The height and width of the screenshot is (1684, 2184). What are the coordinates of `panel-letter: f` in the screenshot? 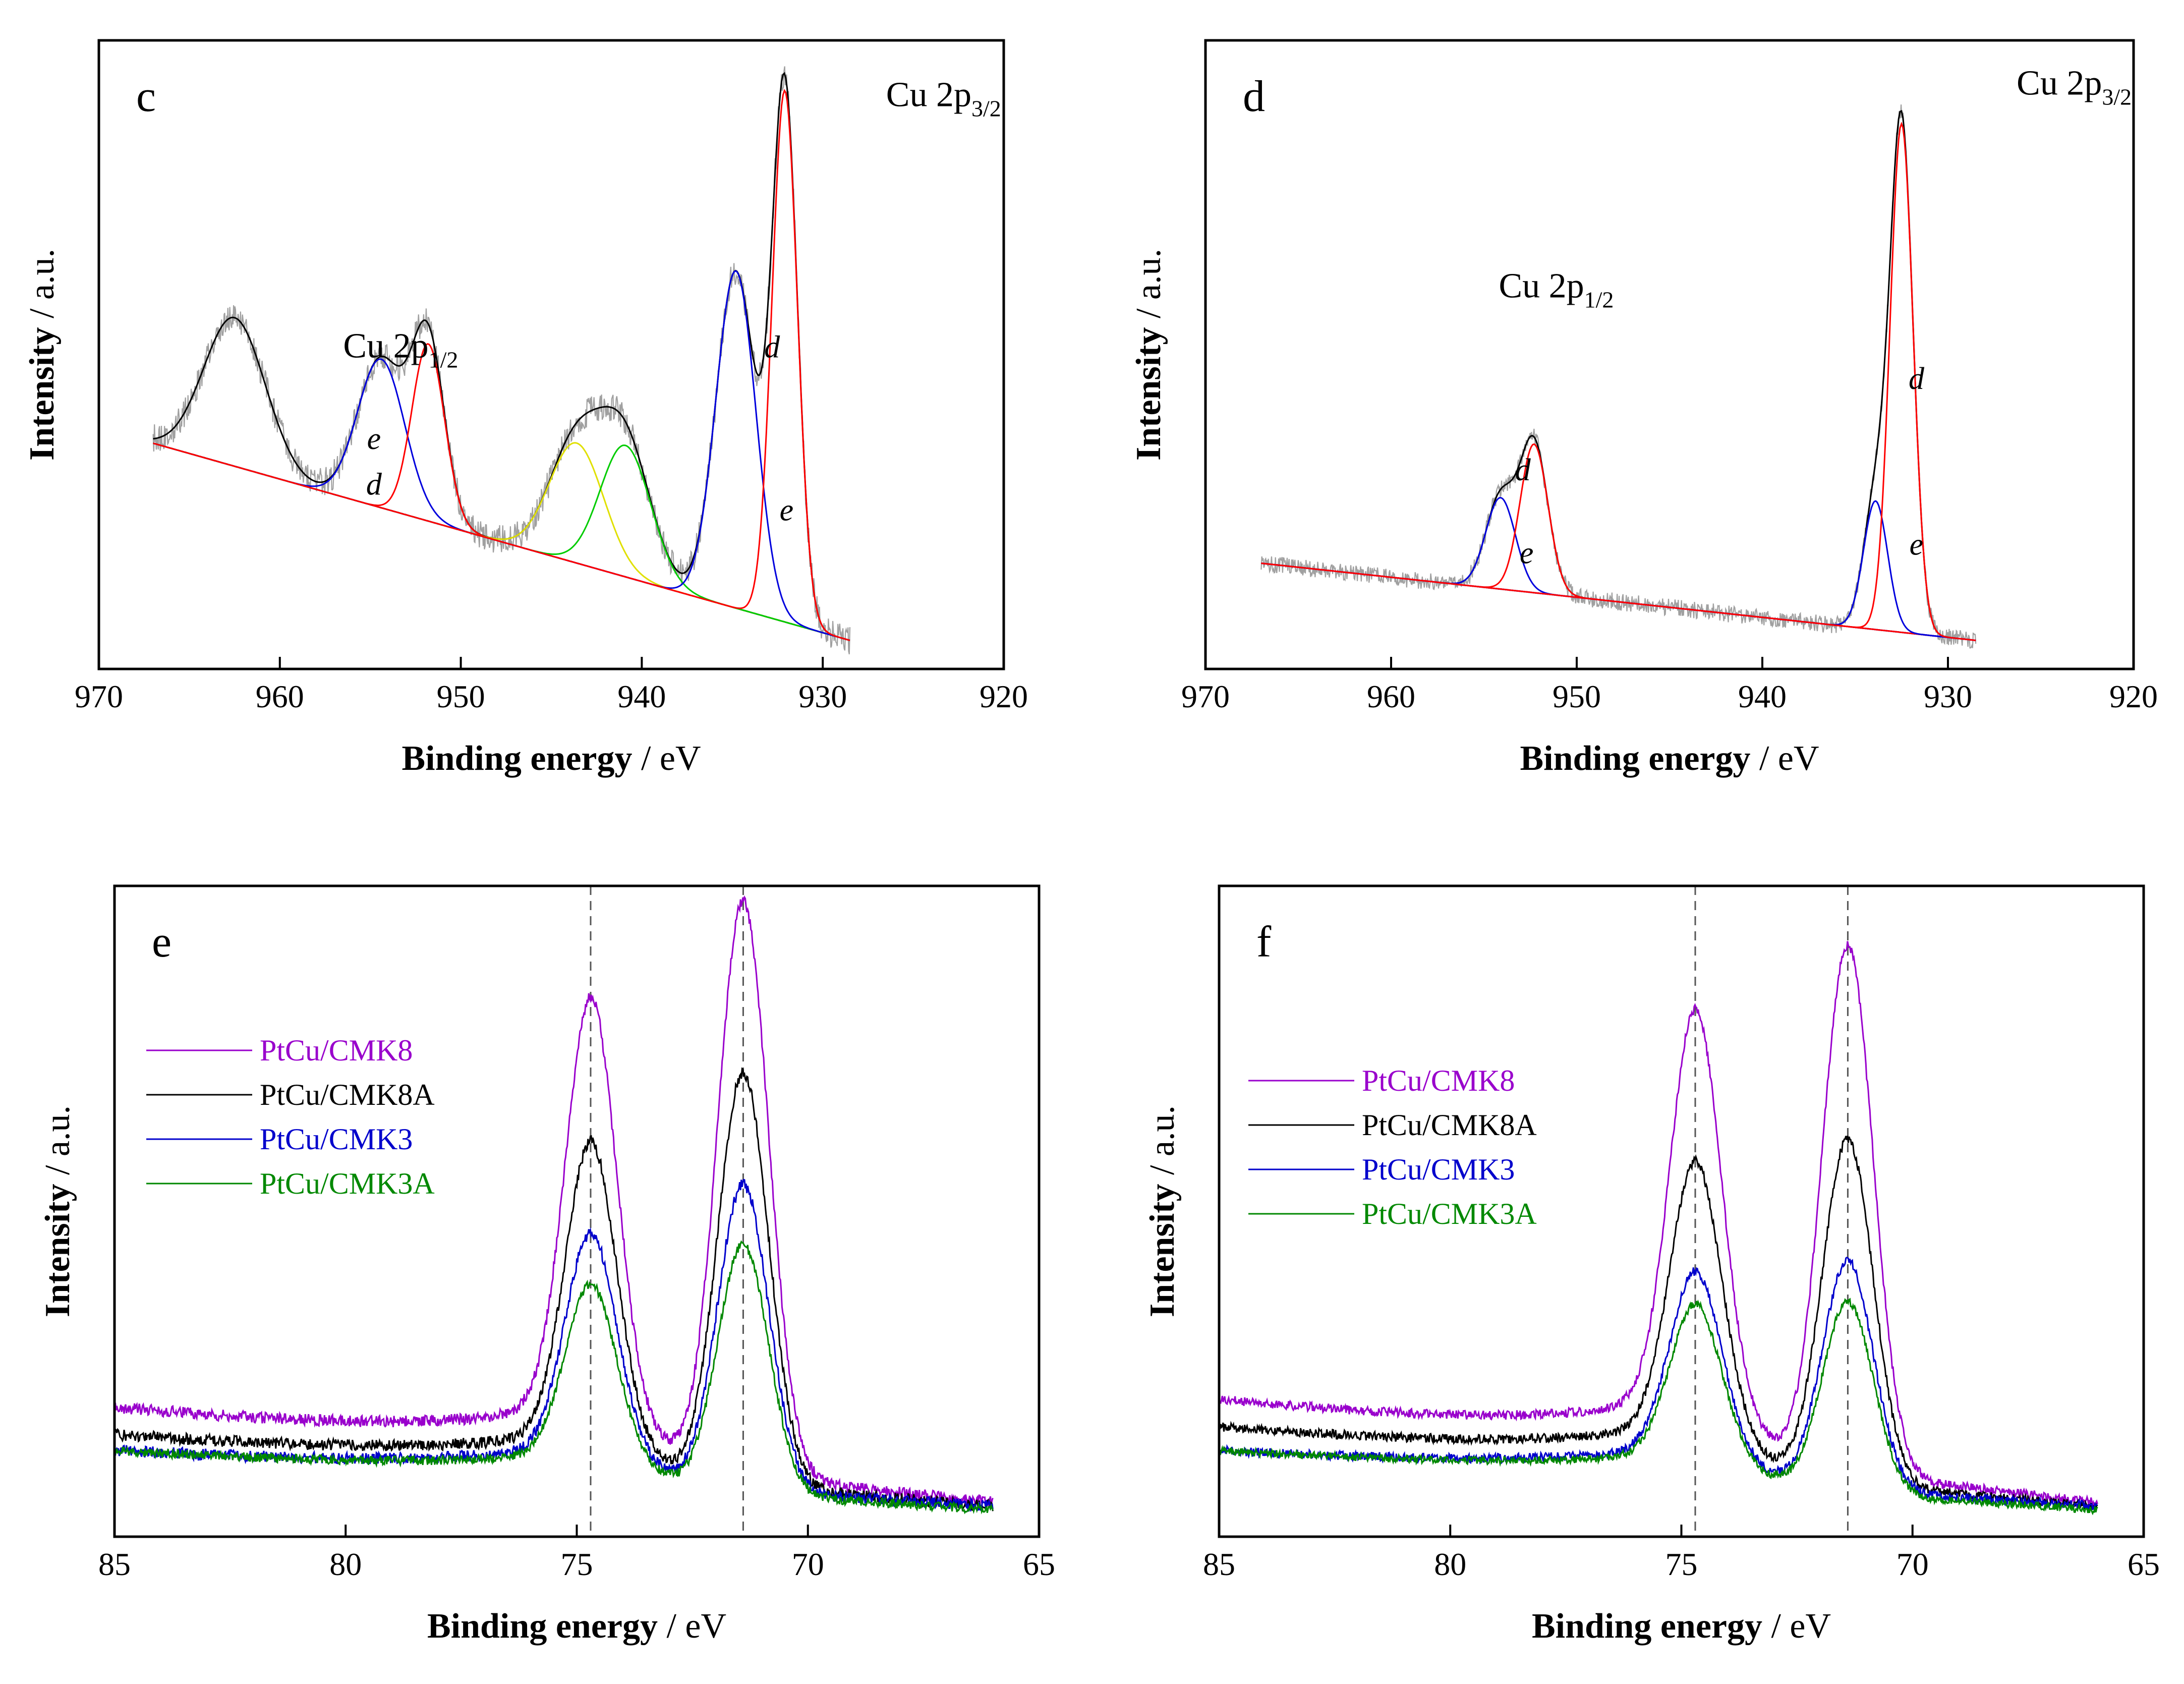 It's located at (1264, 943).